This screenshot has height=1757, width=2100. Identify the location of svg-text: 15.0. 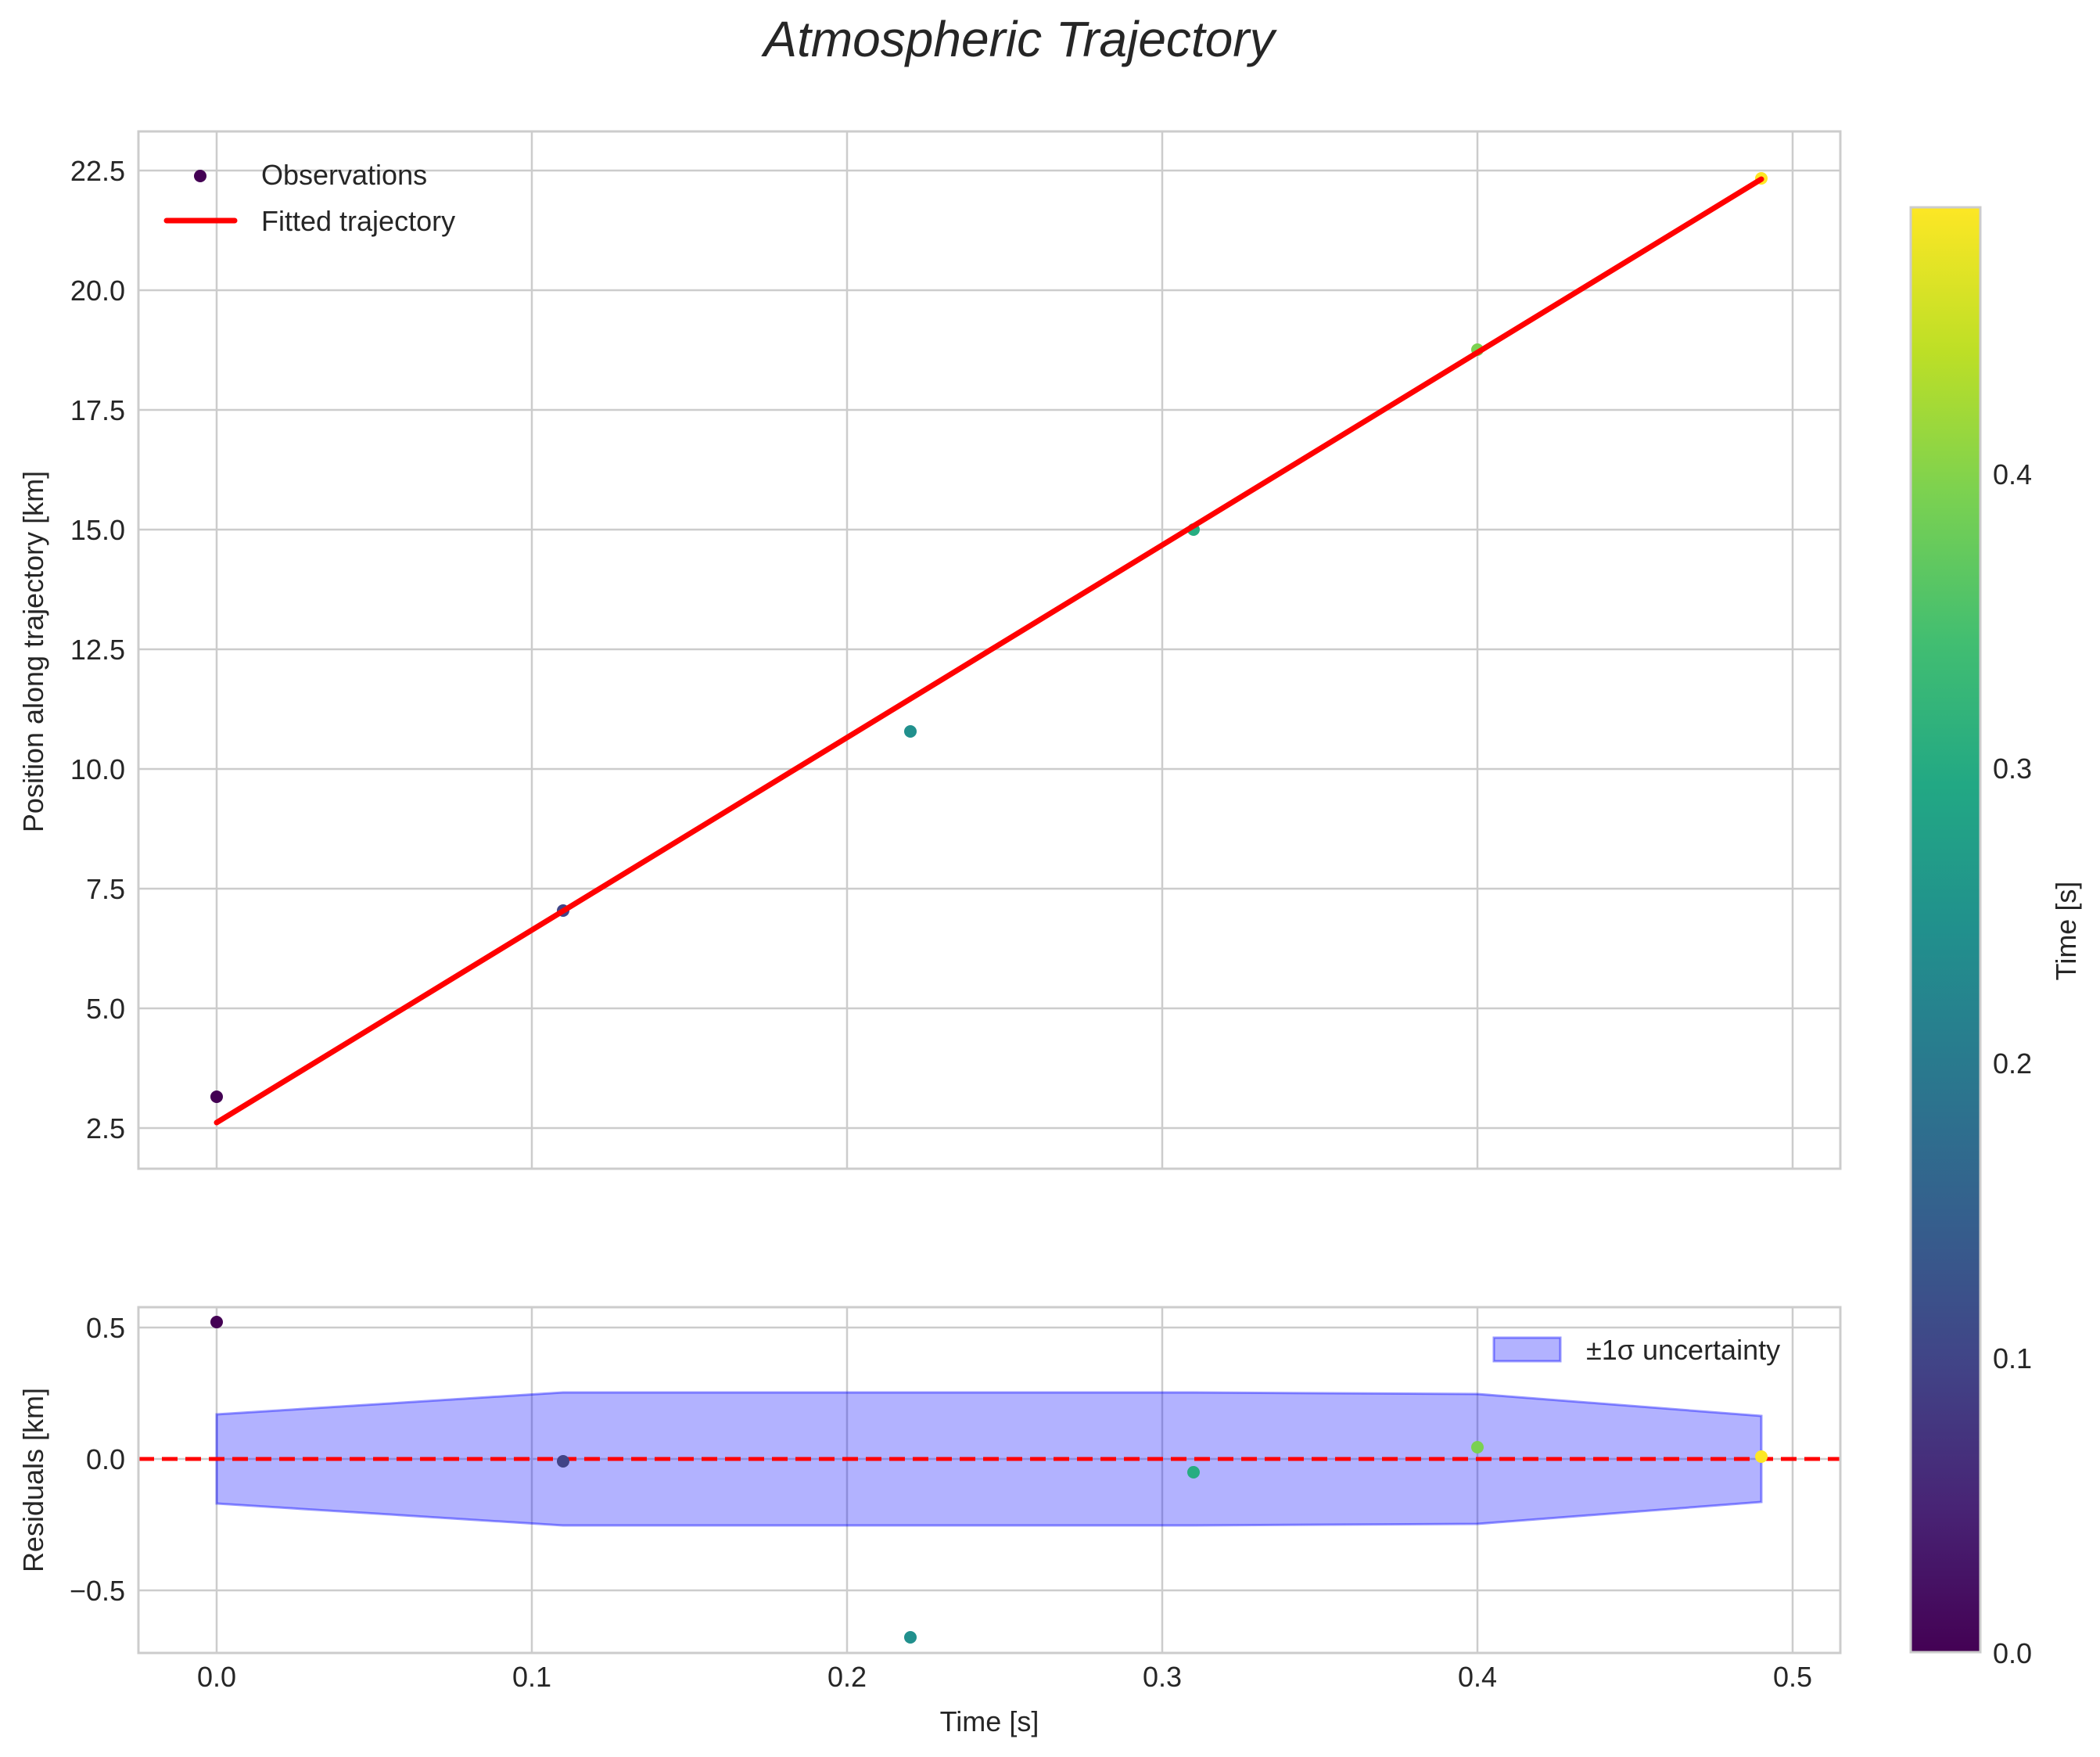
(97, 530).